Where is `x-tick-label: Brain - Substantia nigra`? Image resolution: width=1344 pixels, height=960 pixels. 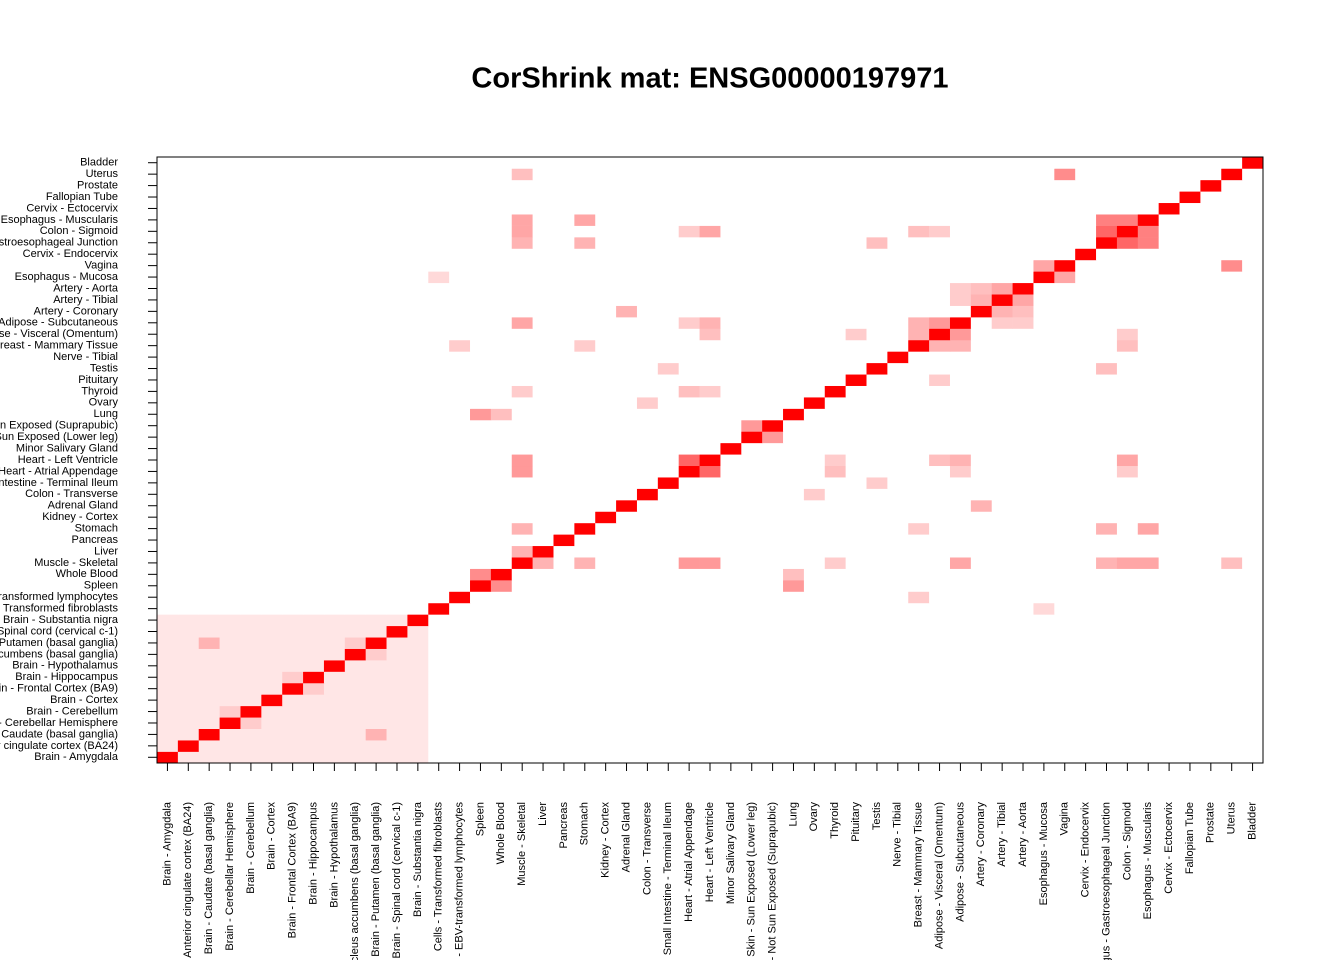 x-tick-label: Brain - Substantia nigra is located at coordinates (418, 859).